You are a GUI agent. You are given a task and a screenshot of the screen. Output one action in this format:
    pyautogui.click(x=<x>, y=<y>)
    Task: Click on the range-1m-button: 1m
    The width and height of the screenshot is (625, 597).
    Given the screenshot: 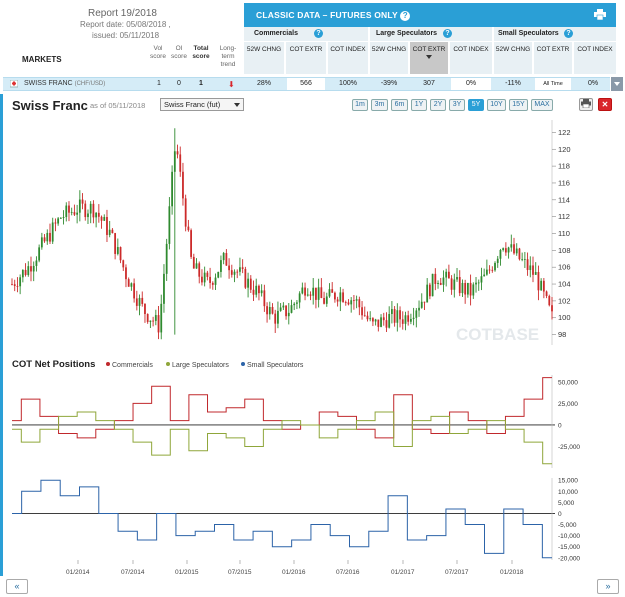 What is the action you would take?
    pyautogui.click(x=360, y=105)
    